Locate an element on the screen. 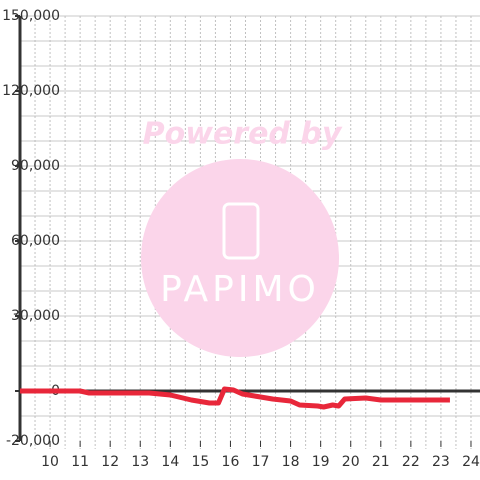 This screenshot has height=480, width=480. data-line is located at coordinates (235, 398).